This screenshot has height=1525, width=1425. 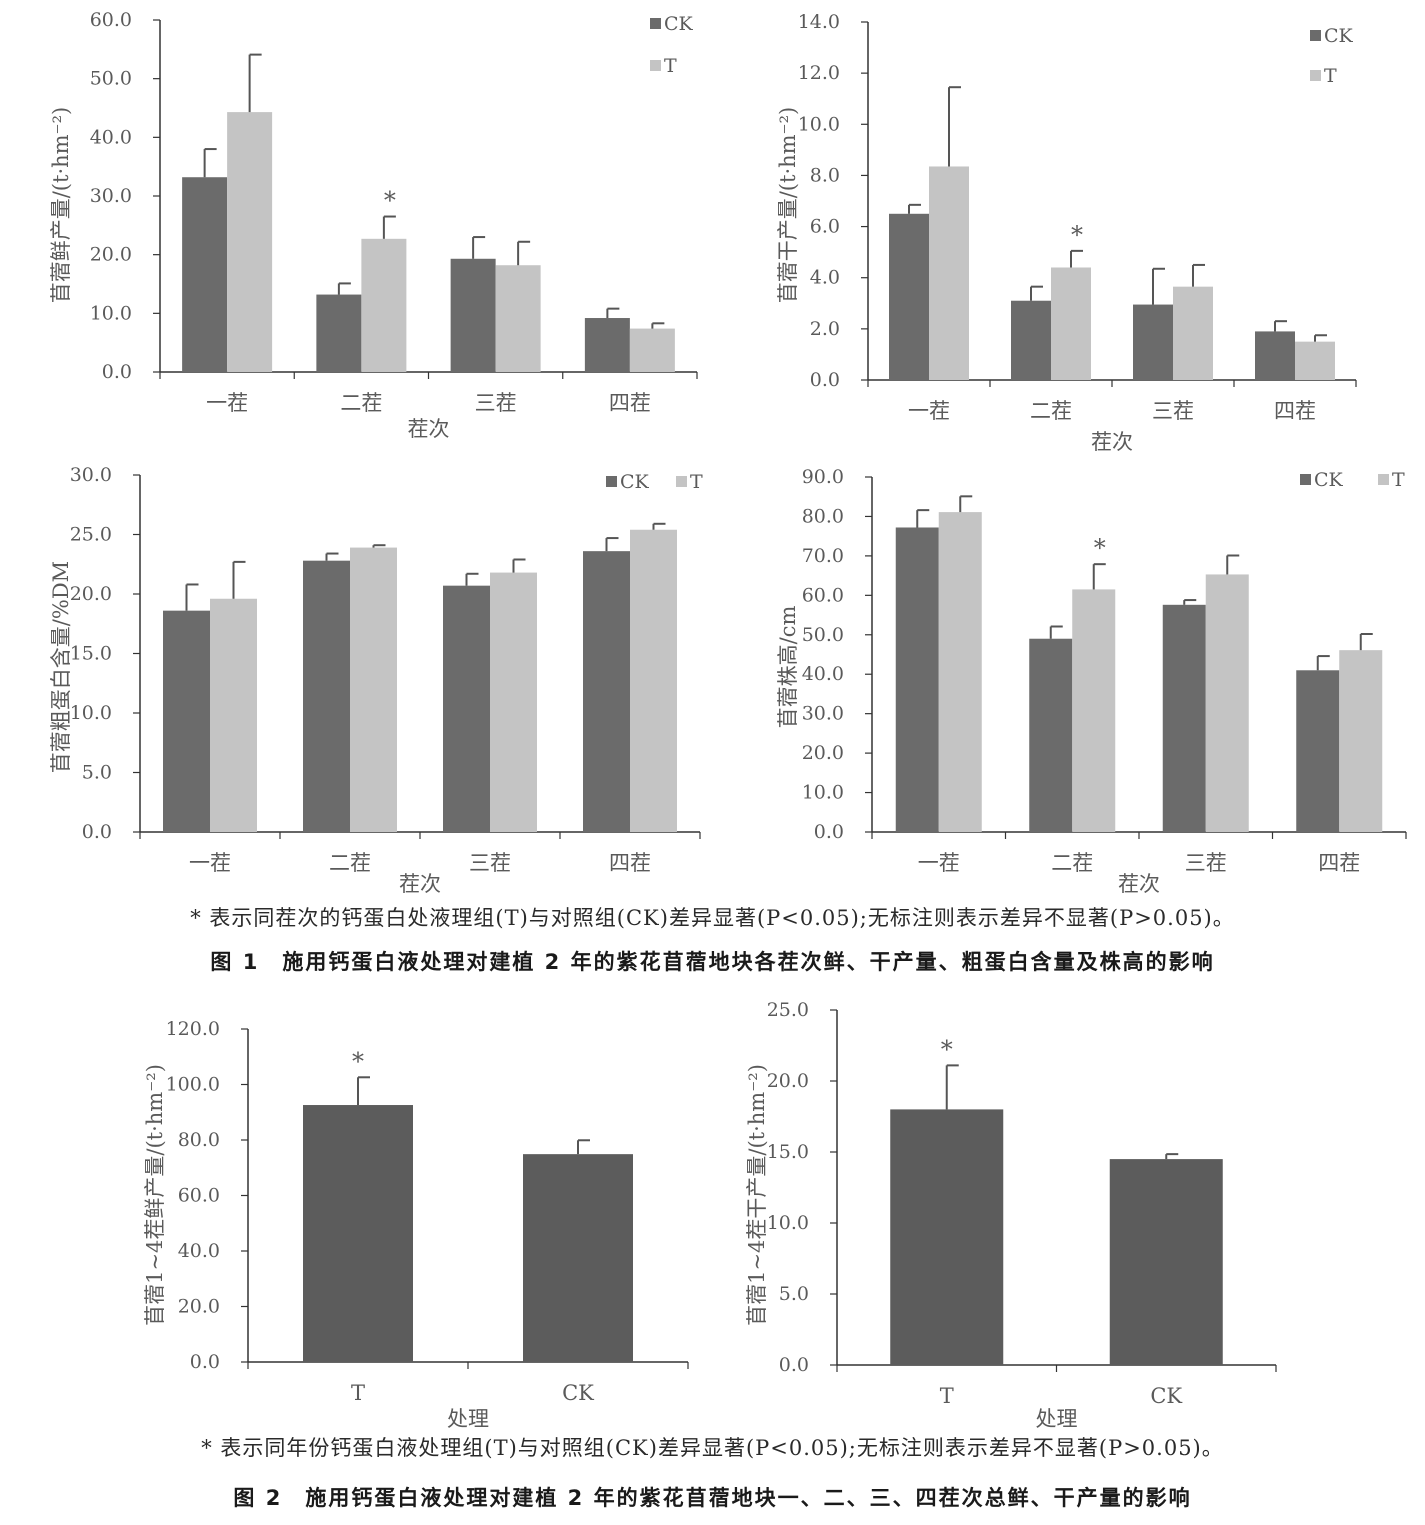 I want to click on y-axis-title: 苜蓿1~4茬干产量/(t·hm⁻²), so click(x=757, y=1195).